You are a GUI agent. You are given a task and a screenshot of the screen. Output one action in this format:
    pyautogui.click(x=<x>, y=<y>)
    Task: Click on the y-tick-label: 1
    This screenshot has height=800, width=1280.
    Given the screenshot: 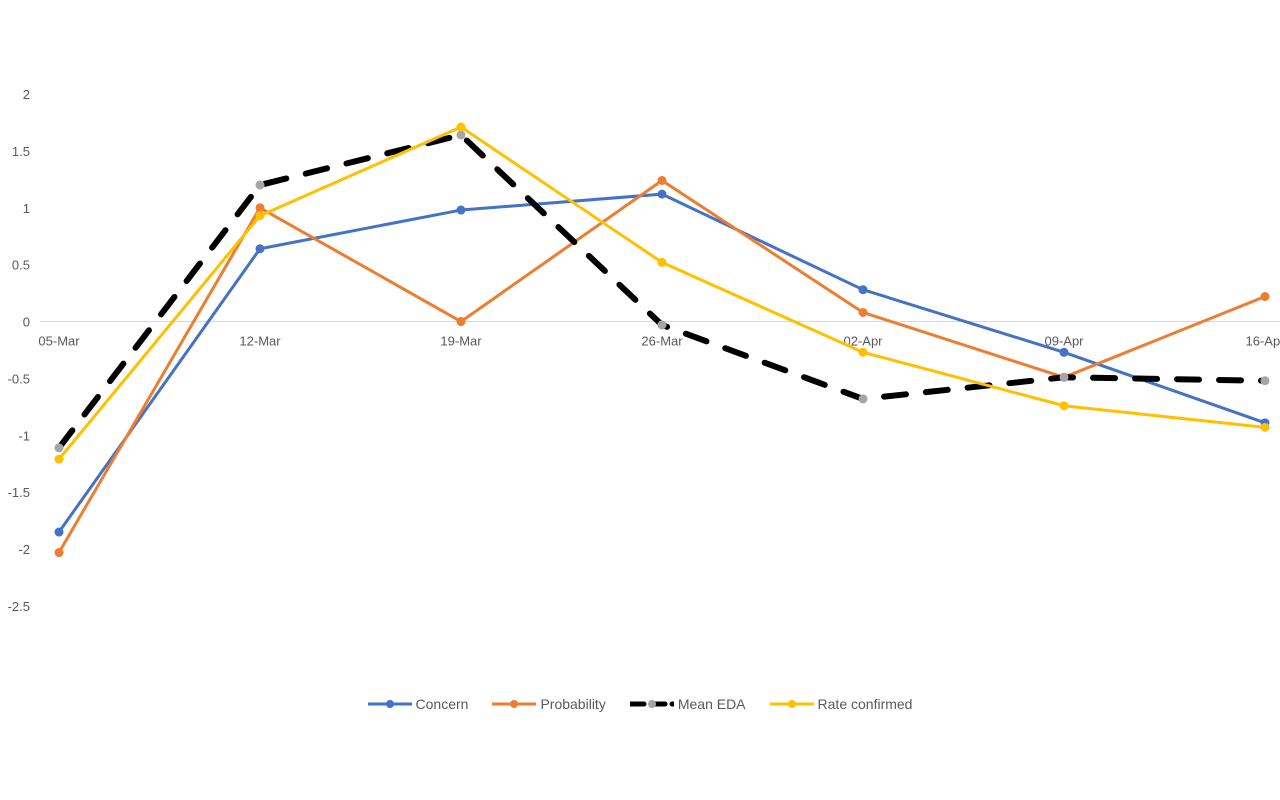 What is the action you would take?
    pyautogui.click(x=26, y=208)
    